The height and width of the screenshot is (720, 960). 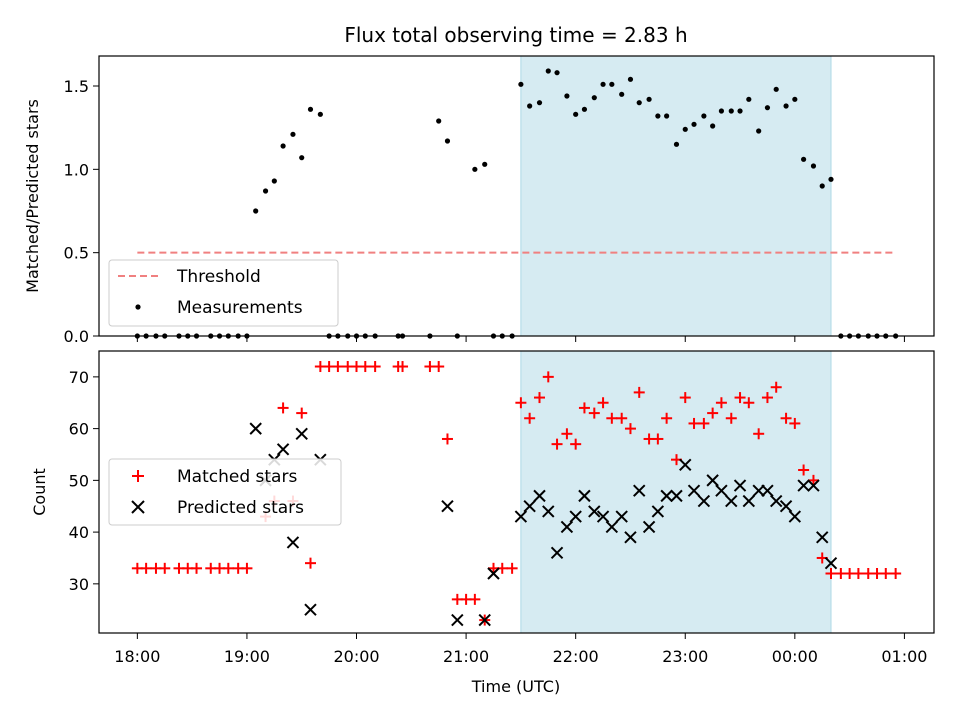 I want to click on bottom-legend: Matched stars Predicted stars, so click(x=225, y=492).